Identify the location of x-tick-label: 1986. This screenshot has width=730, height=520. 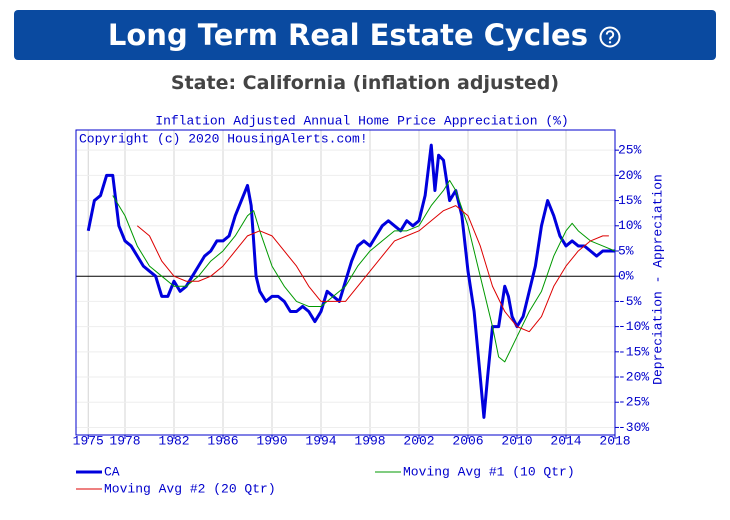
(222, 440).